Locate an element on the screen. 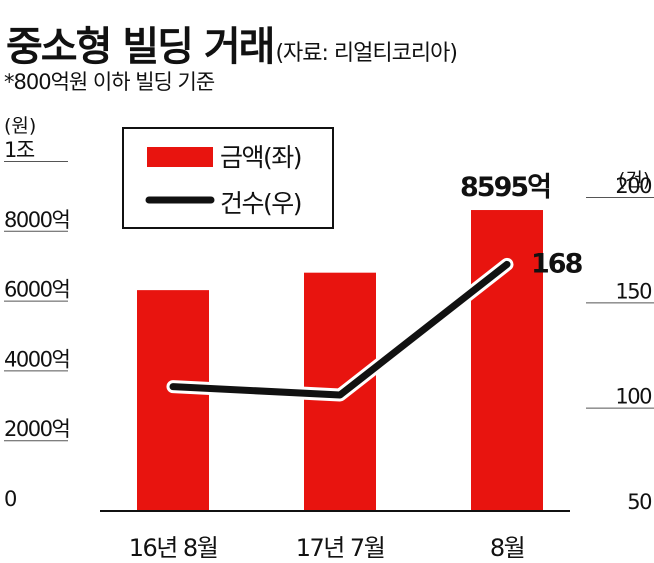 Image resolution: width=654 pixels, height=563 pixels. x-tick-label: 16년 8월 is located at coordinates (173, 548).